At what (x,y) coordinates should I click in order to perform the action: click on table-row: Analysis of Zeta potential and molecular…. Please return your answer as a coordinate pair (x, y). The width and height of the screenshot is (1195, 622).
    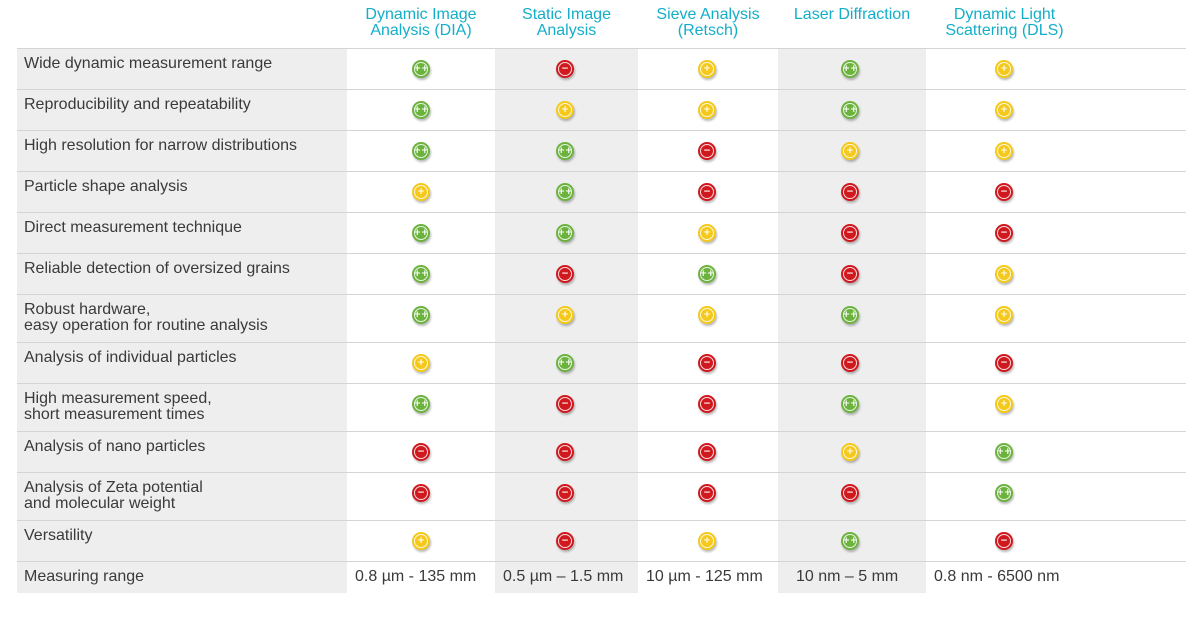
    Looking at the image, I should click on (601, 496).